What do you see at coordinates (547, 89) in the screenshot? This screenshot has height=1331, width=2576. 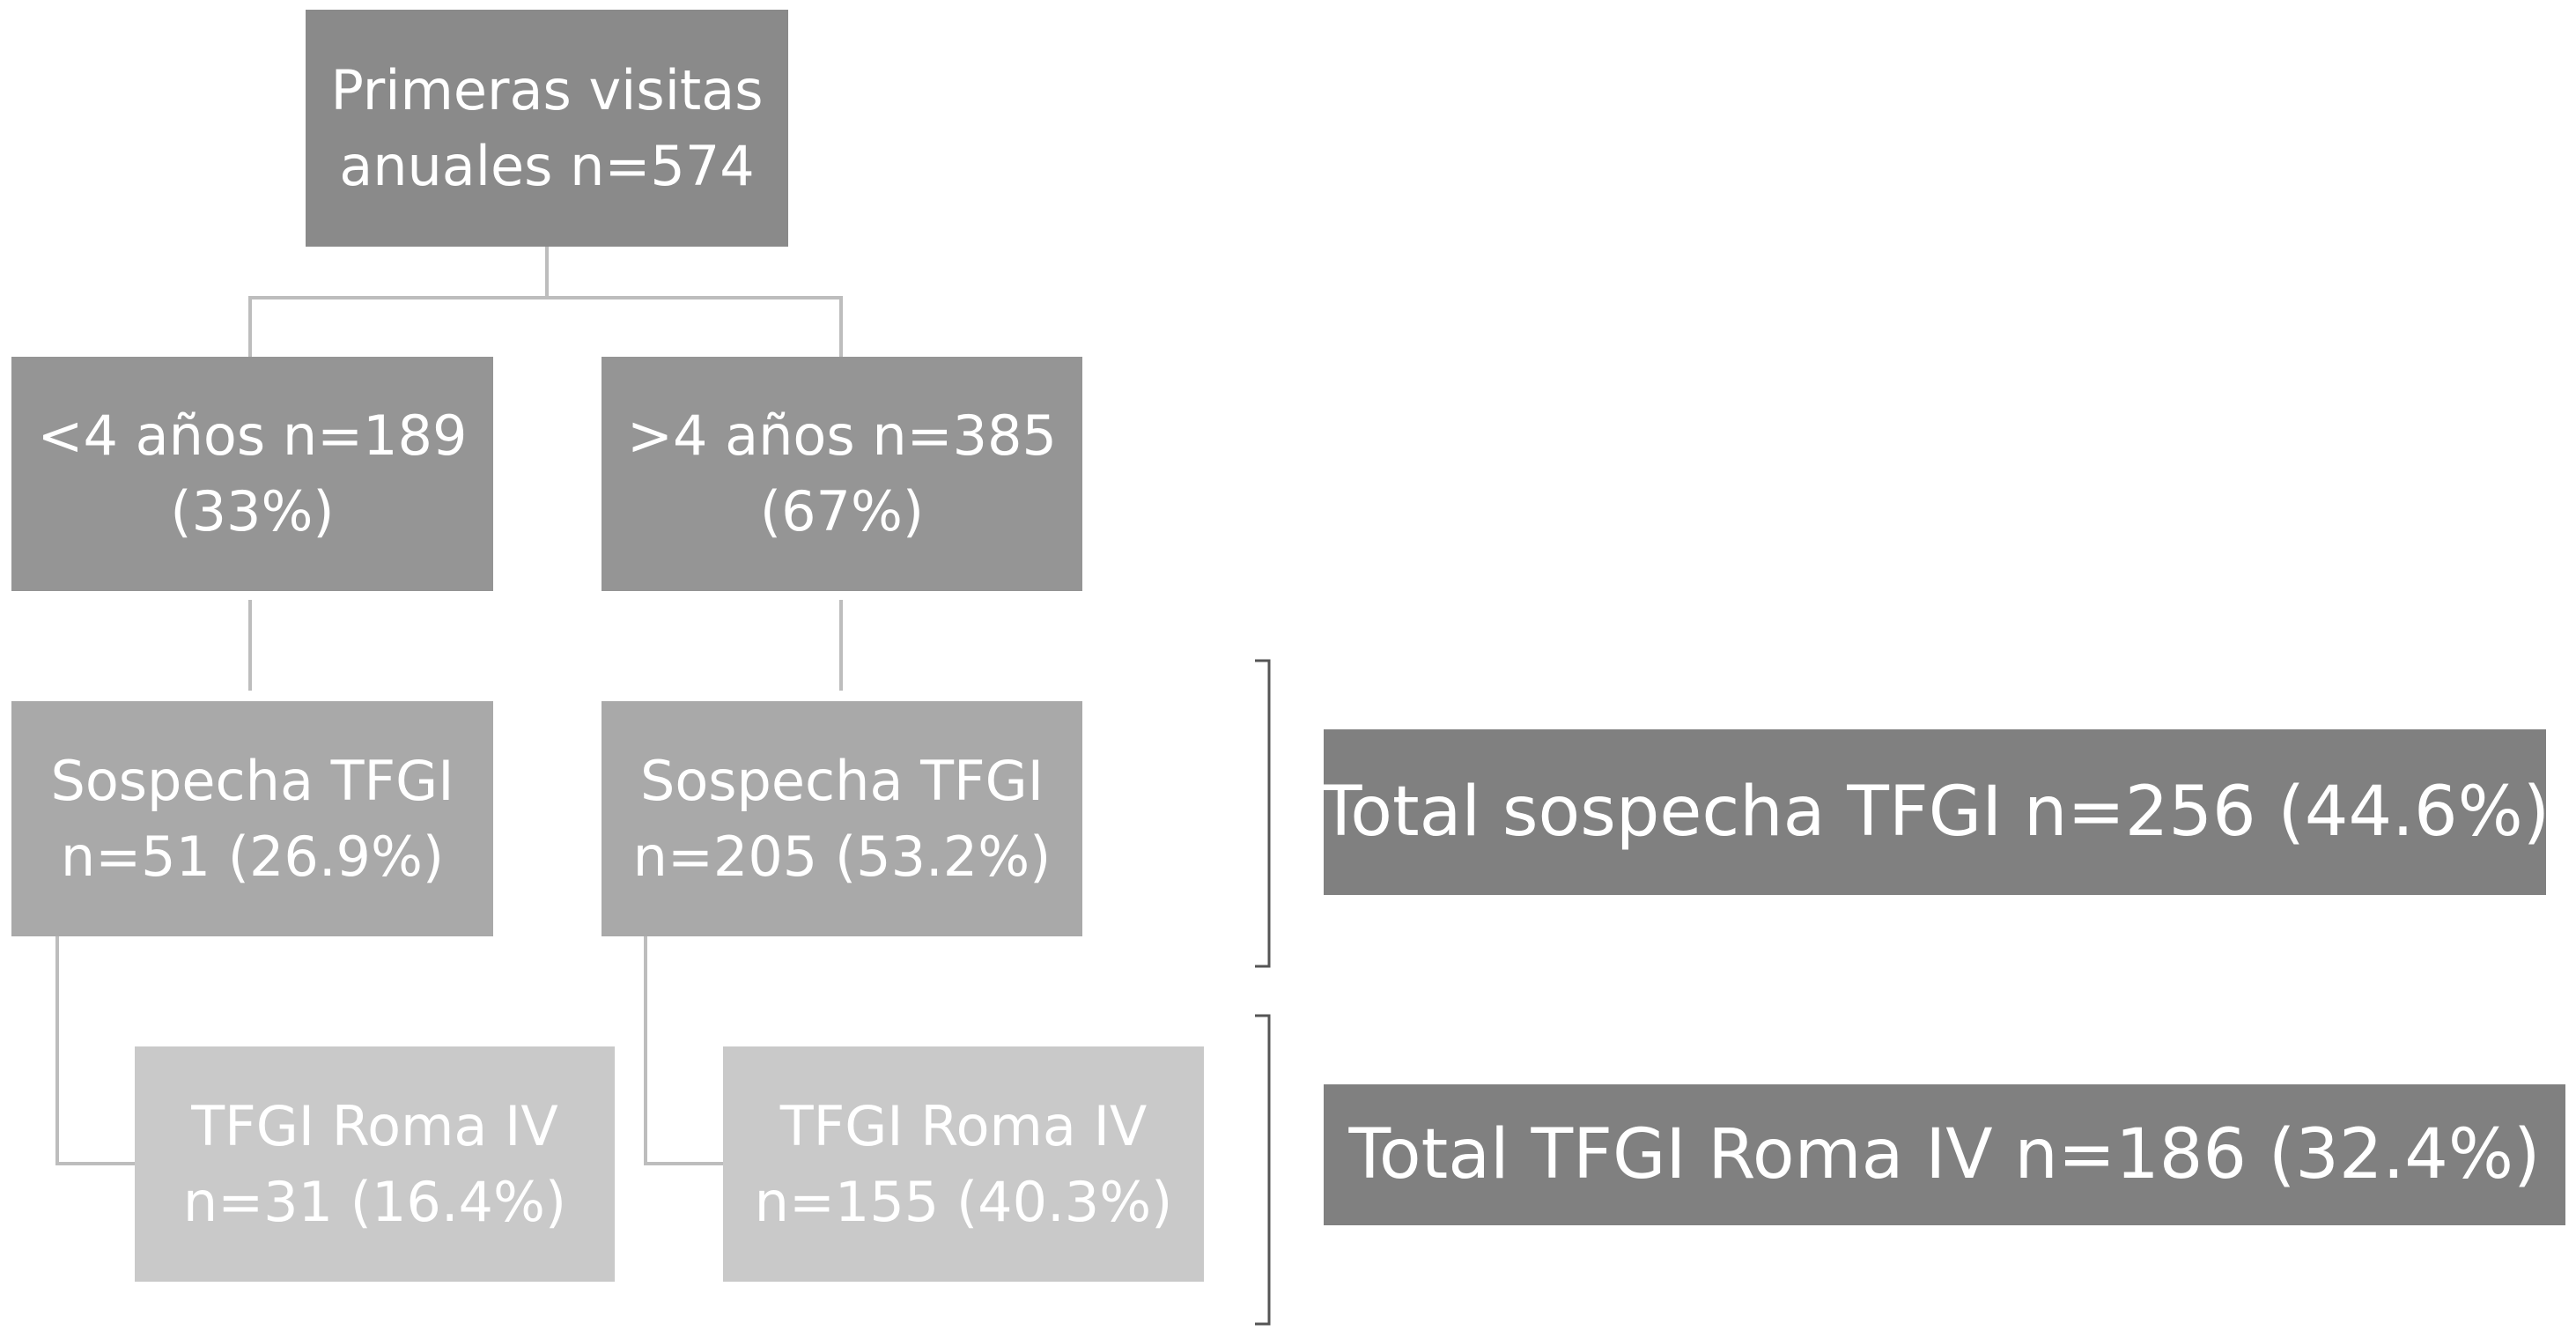 I see `node-text: Primeras visitas` at bounding box center [547, 89].